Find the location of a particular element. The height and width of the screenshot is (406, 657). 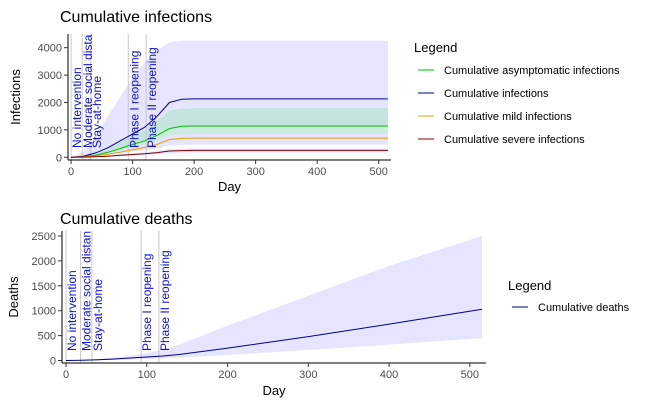

chart-title: Cumulative deaths is located at coordinates (126, 219).